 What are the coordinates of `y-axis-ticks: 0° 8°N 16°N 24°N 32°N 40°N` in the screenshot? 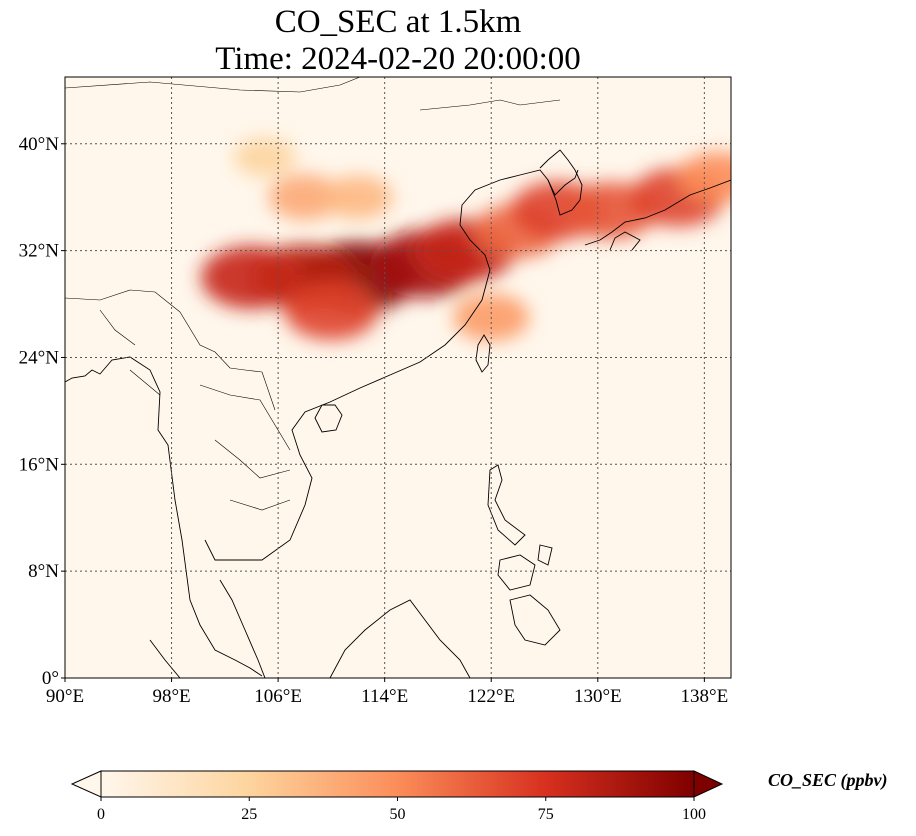 It's located at (42, 411).